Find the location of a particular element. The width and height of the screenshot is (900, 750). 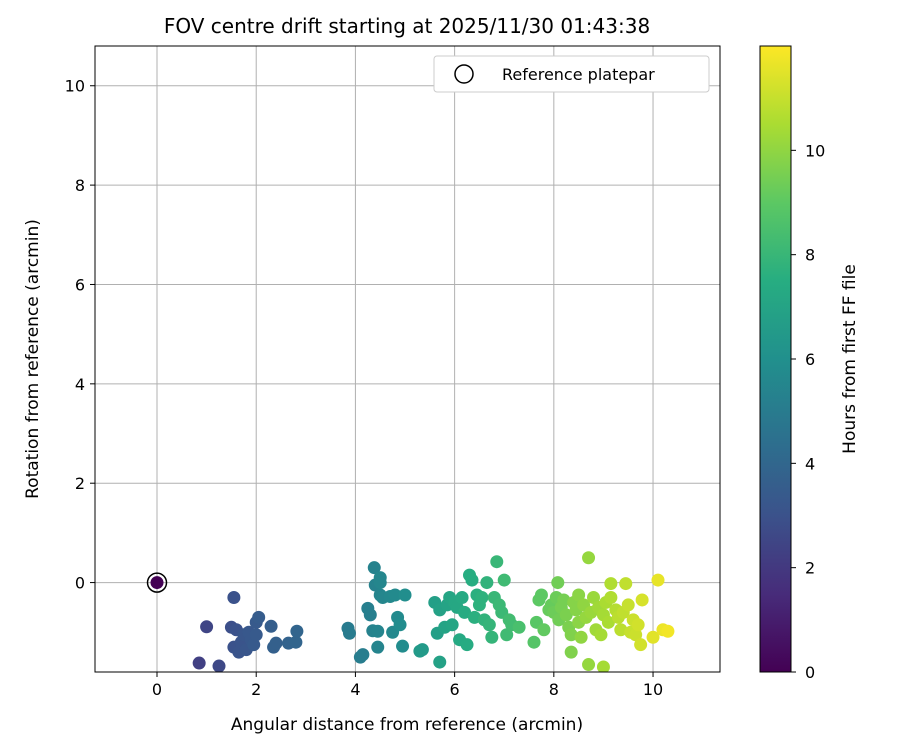

y-axis-label: Rotation from reference (arcmin) is located at coordinates (33, 359).